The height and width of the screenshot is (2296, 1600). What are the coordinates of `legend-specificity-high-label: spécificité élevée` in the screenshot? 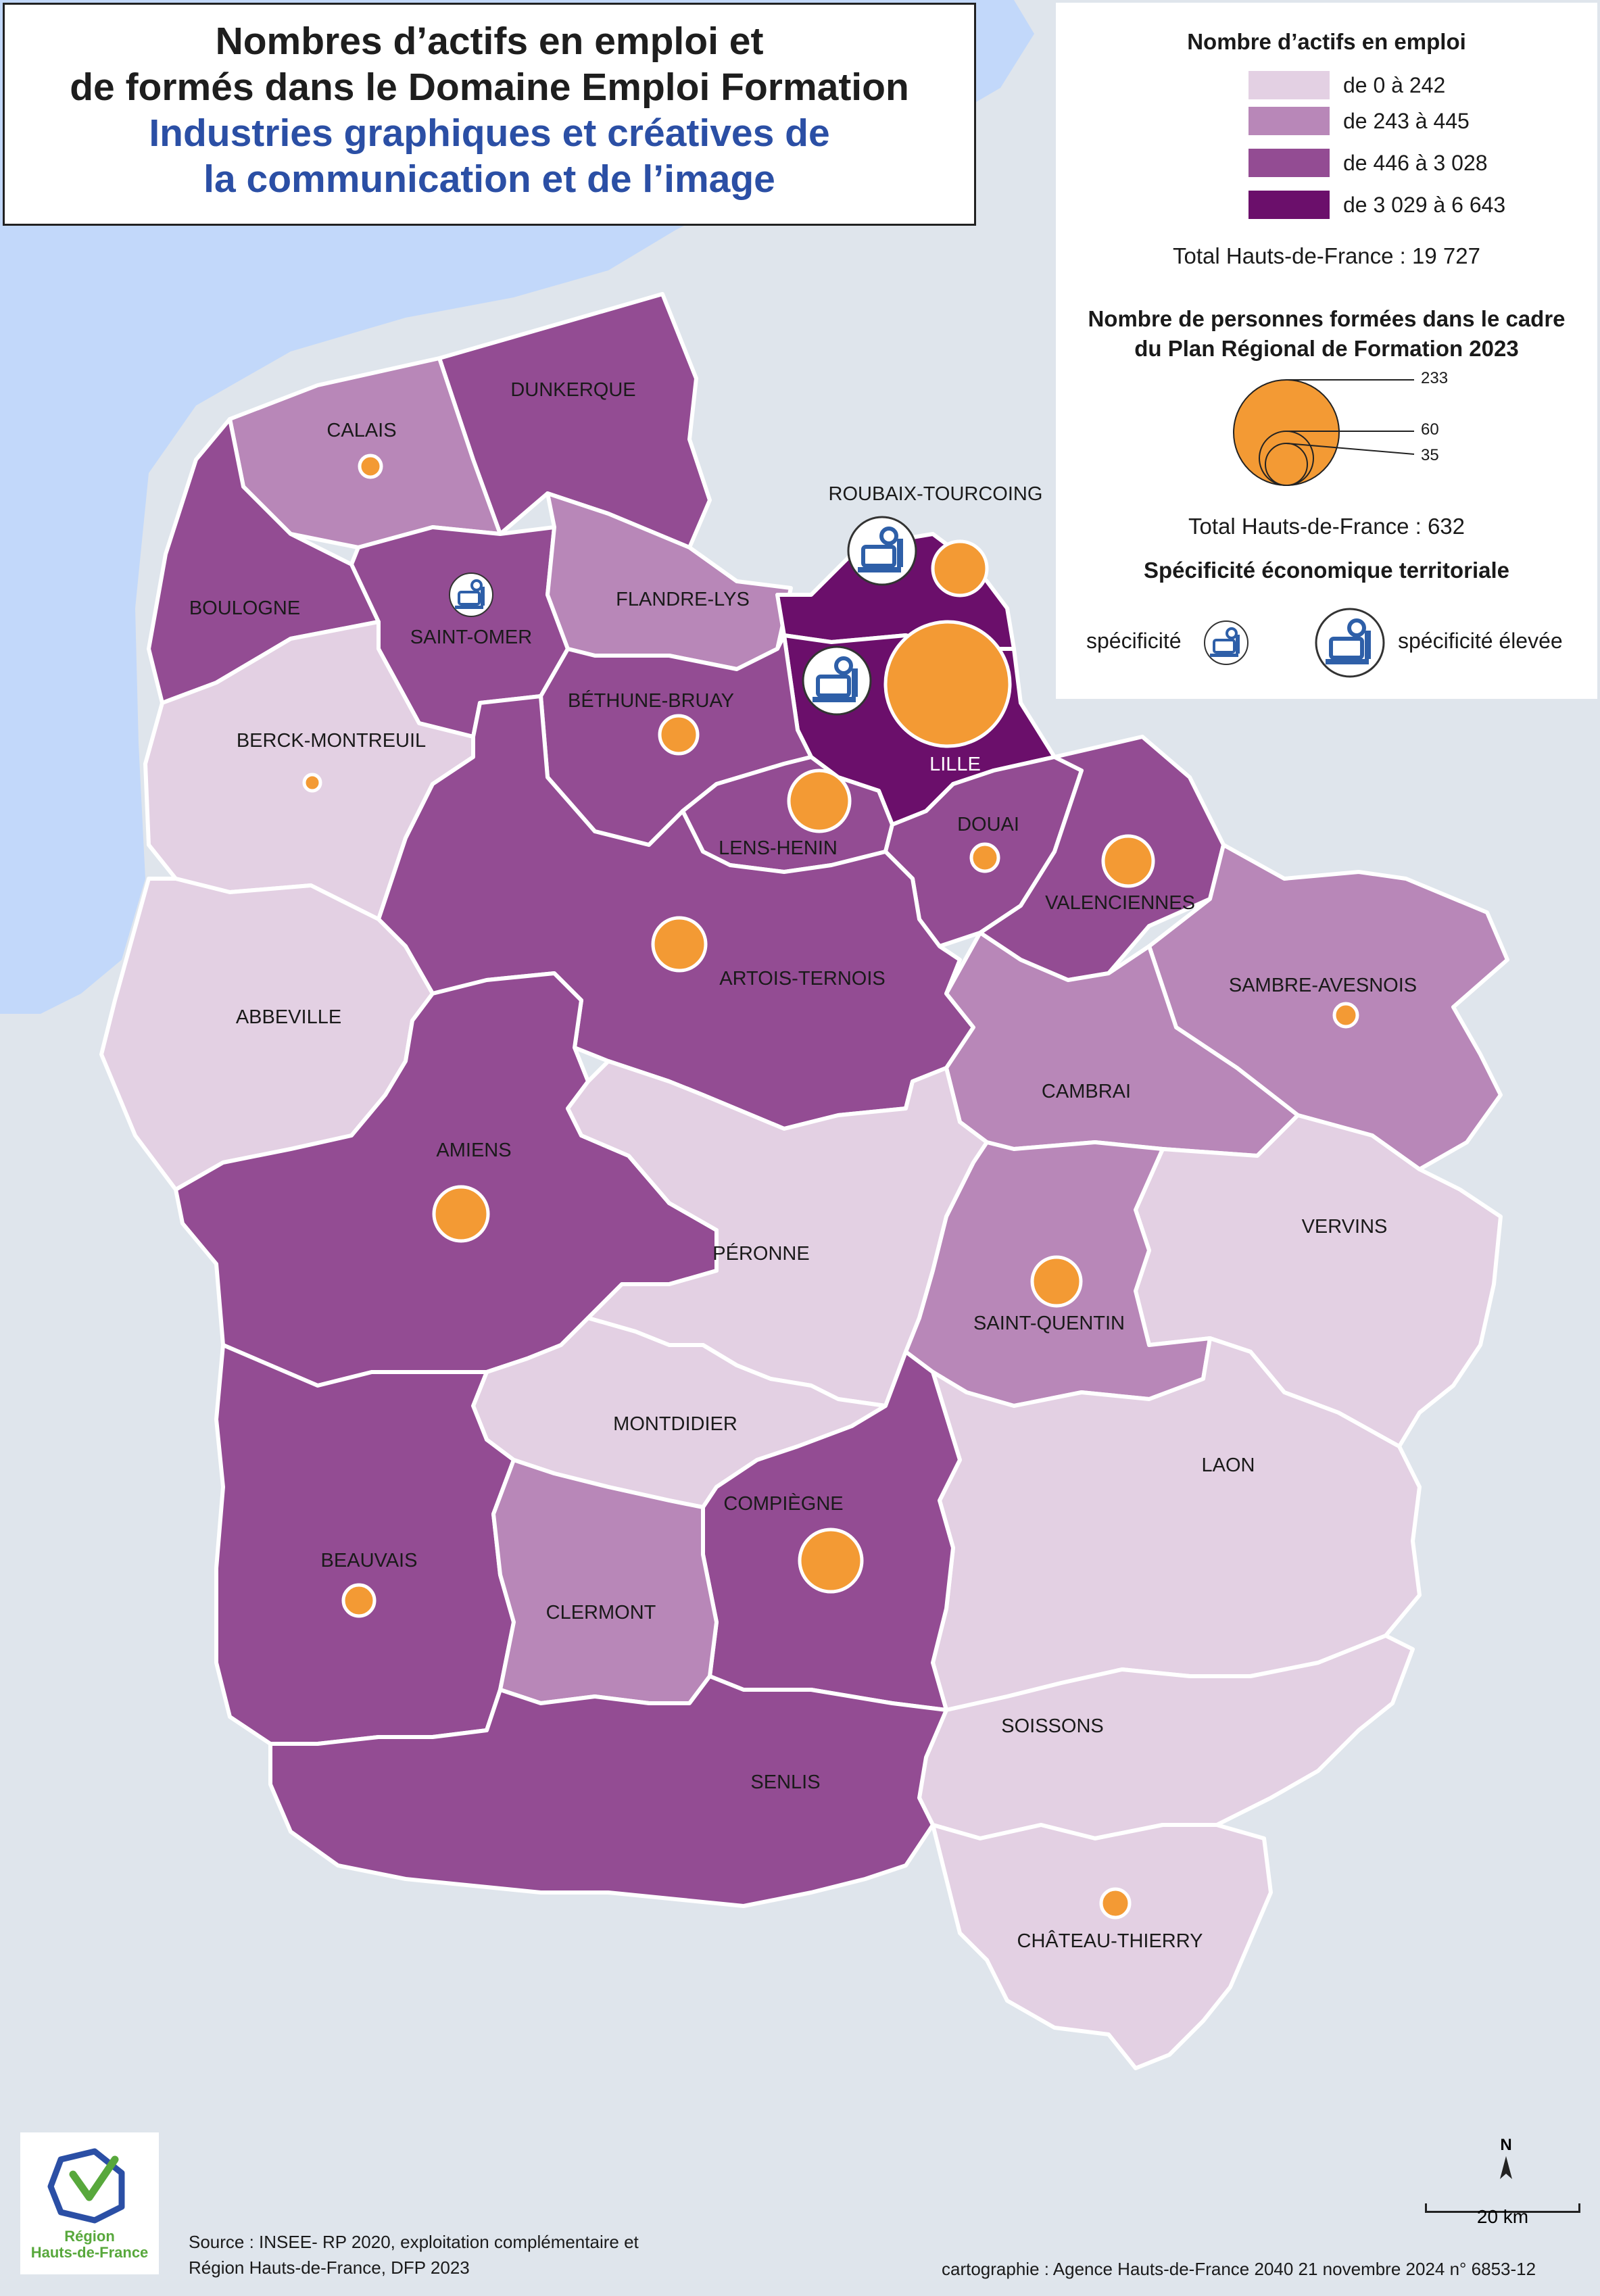 It's located at (1481, 641).